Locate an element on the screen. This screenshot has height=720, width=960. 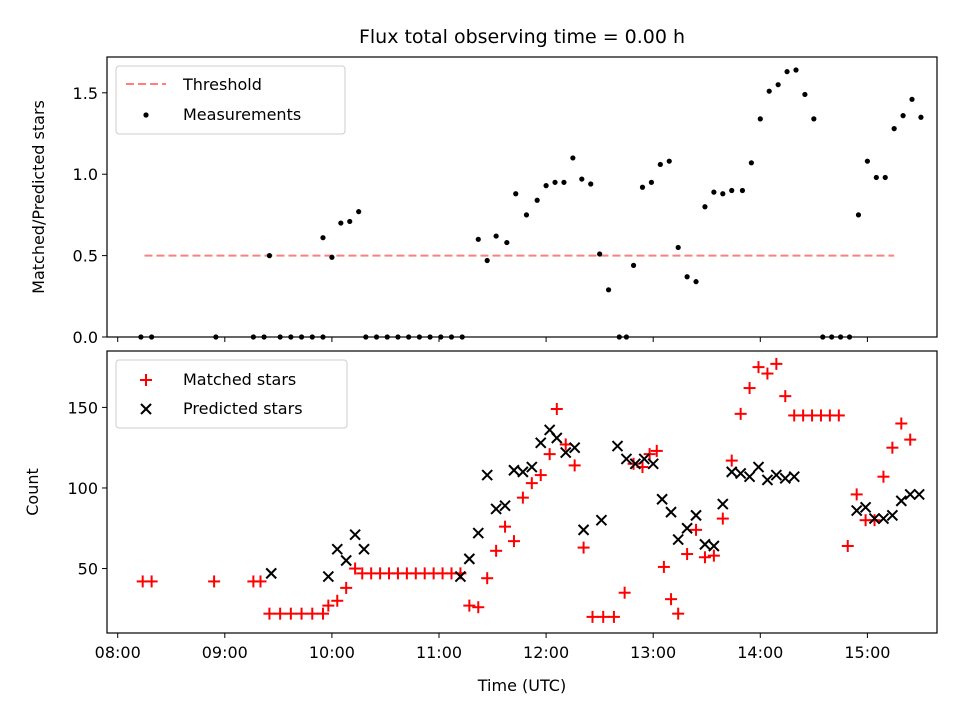
top-y-tick-label: 1.5 is located at coordinates (85, 93).